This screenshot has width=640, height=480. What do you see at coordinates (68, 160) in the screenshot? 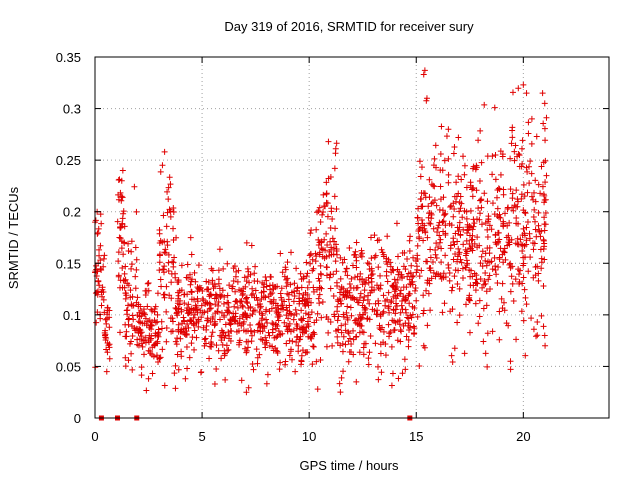
I see `y-tick-label: 0.25` at bounding box center [68, 160].